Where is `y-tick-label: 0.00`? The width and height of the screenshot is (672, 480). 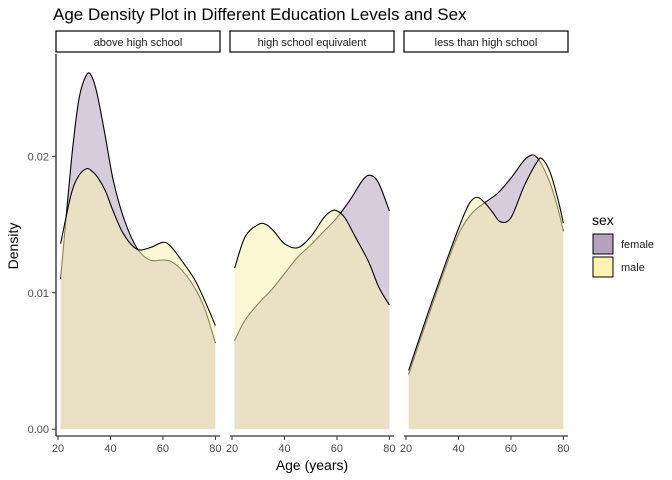
y-tick-label: 0.00 is located at coordinates (38, 430).